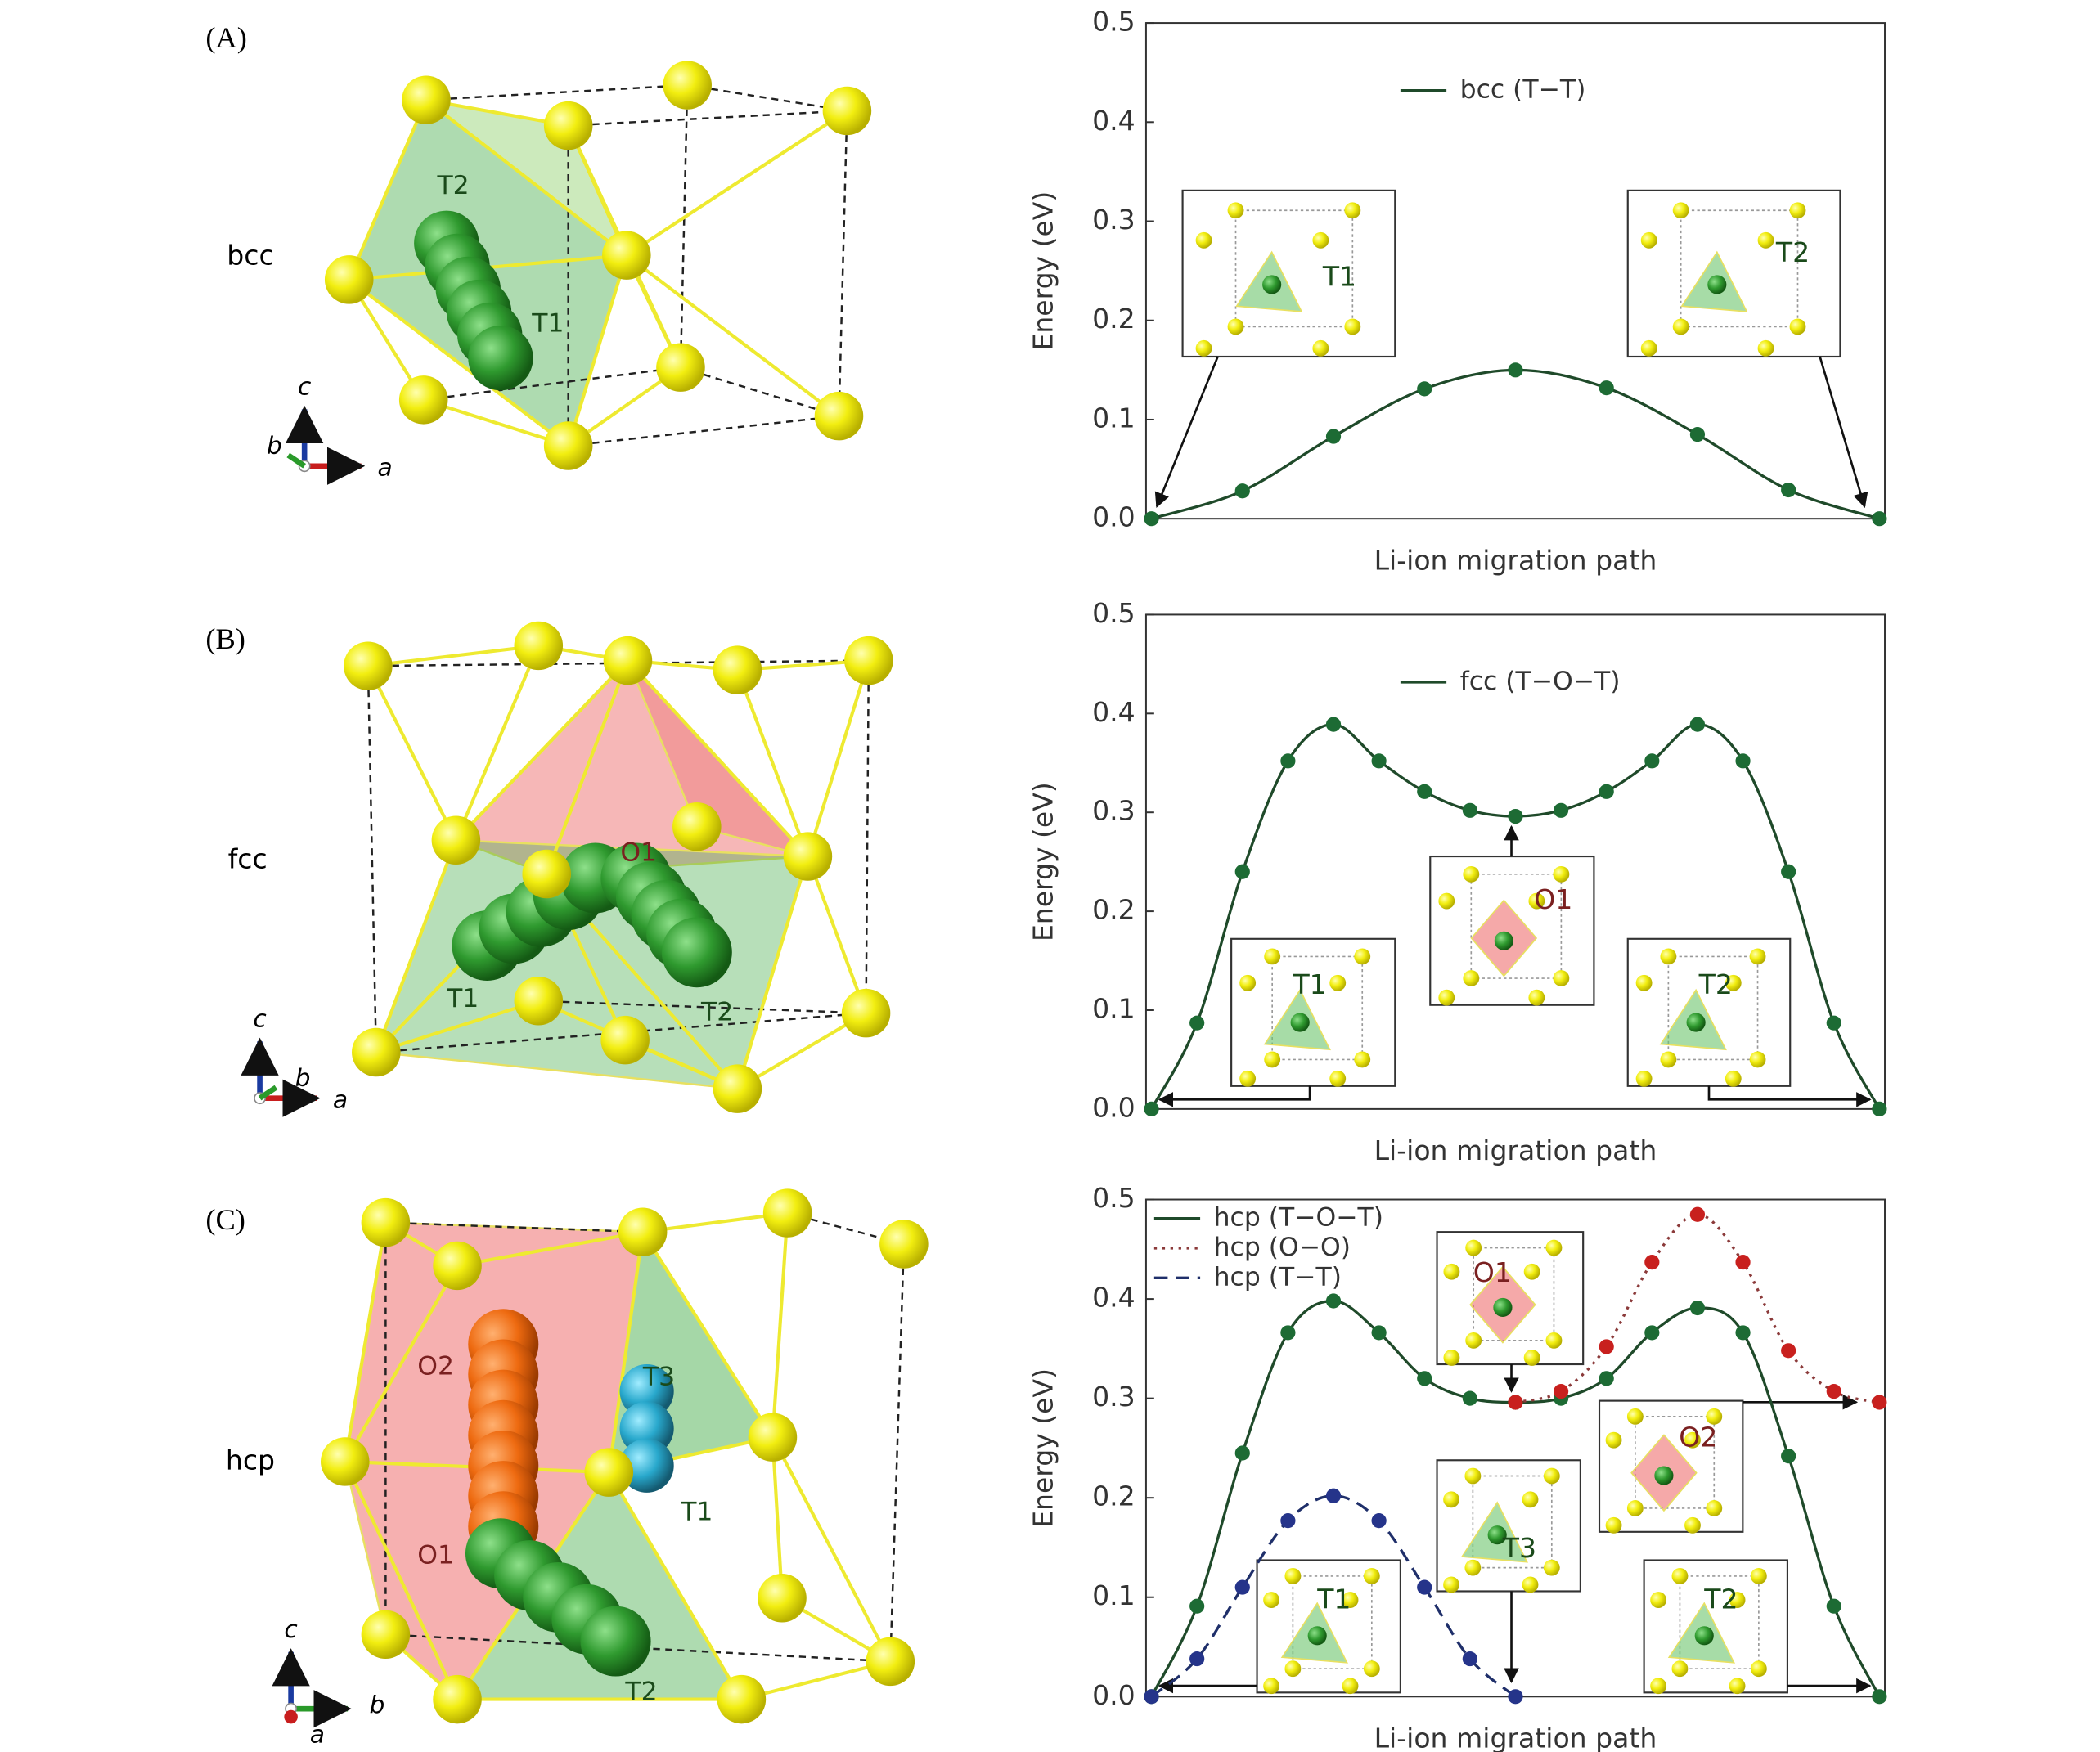  What do you see at coordinates (1113, 1496) in the screenshot?
I see `y-tick-label: 0.2` at bounding box center [1113, 1496].